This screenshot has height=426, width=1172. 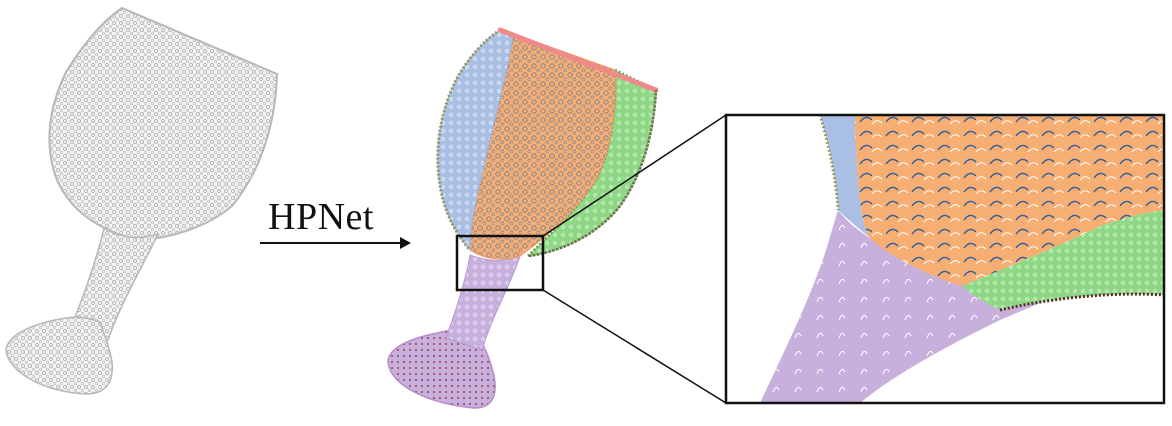 What do you see at coordinates (321, 217) in the screenshot?
I see `arrow-label: HPNet` at bounding box center [321, 217].